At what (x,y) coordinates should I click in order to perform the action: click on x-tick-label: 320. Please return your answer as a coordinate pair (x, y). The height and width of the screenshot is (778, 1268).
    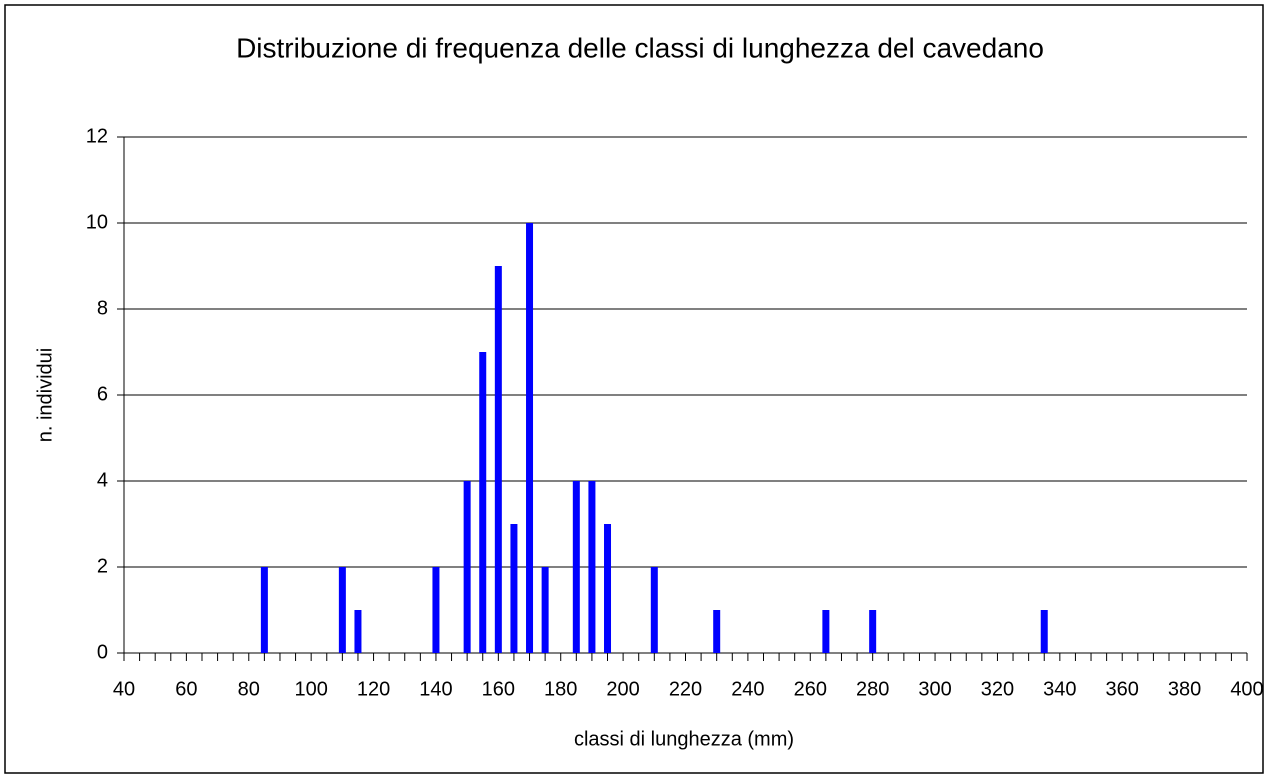
    Looking at the image, I should click on (997, 689).